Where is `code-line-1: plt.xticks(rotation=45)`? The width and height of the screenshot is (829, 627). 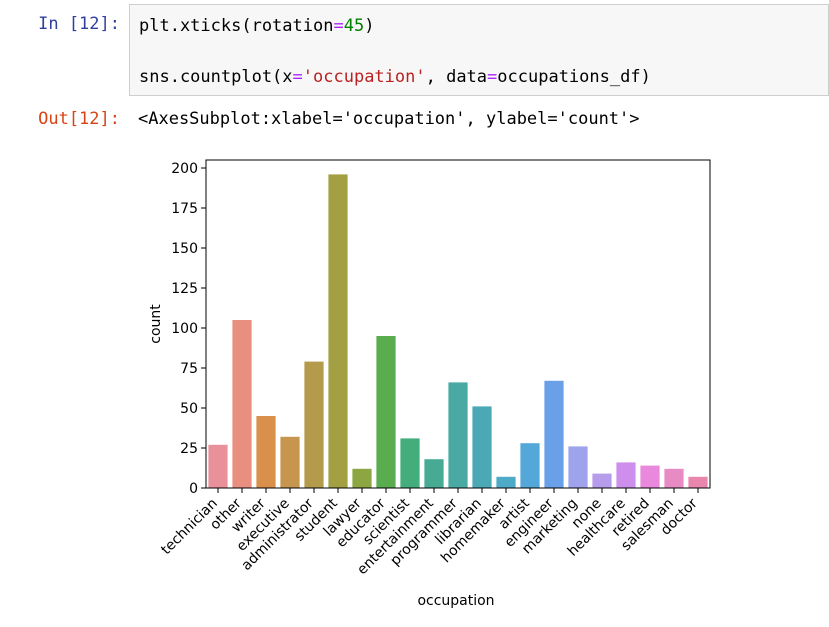 code-line-1: plt.xticks(rotation=45) is located at coordinates (256, 26).